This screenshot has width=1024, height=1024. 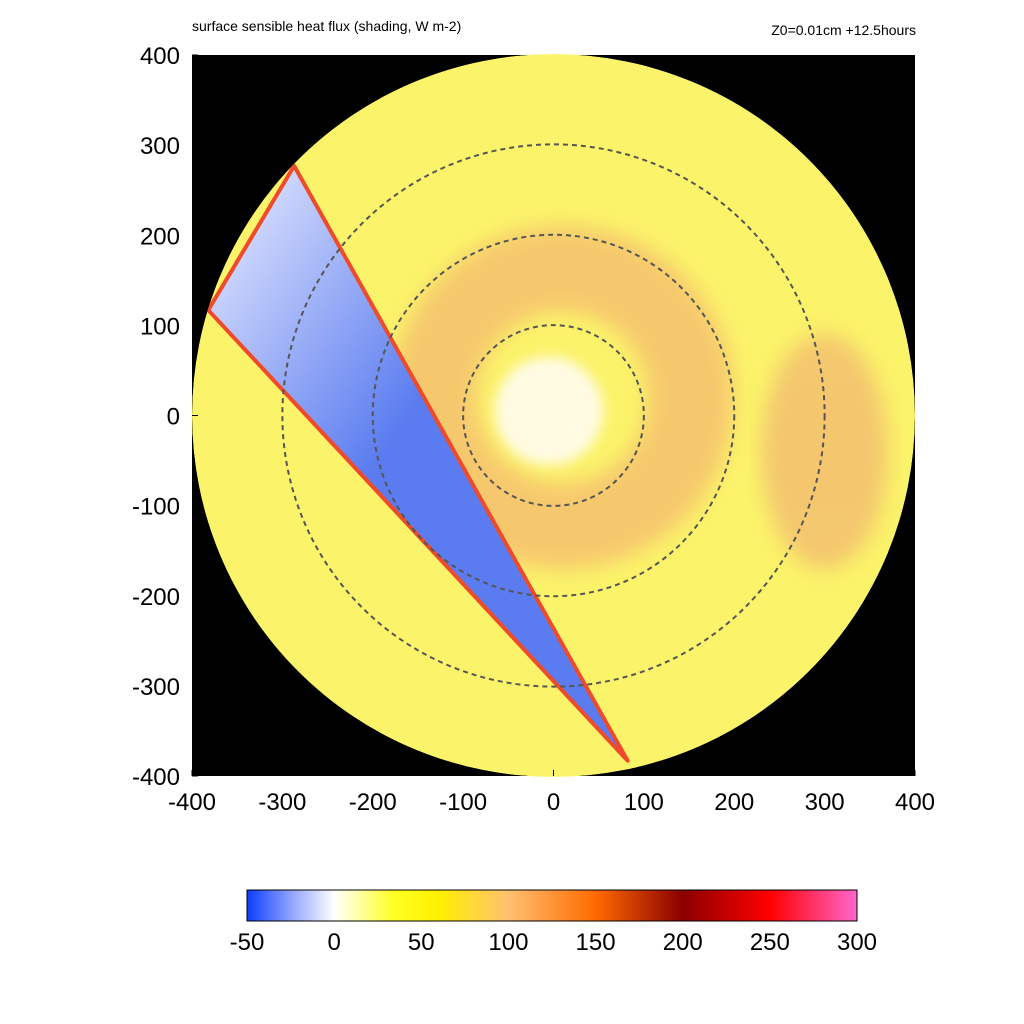 I want to click on y-tick-label: 400, so click(x=160, y=56).